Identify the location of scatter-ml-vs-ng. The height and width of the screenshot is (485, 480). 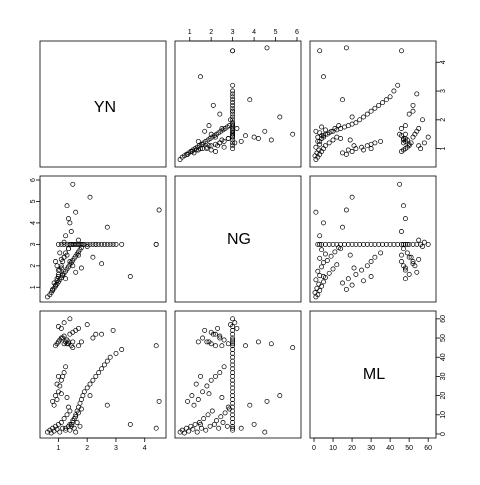
(236, 376).